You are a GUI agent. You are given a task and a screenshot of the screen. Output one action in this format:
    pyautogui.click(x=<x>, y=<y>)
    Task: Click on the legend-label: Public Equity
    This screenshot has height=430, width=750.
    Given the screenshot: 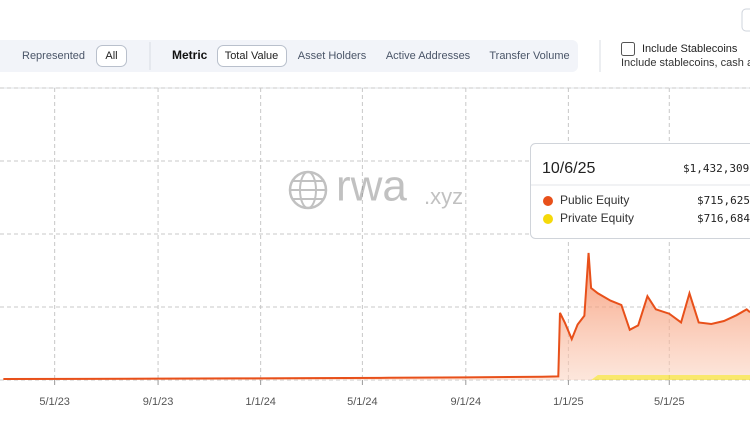 What is the action you would take?
    pyautogui.click(x=594, y=200)
    